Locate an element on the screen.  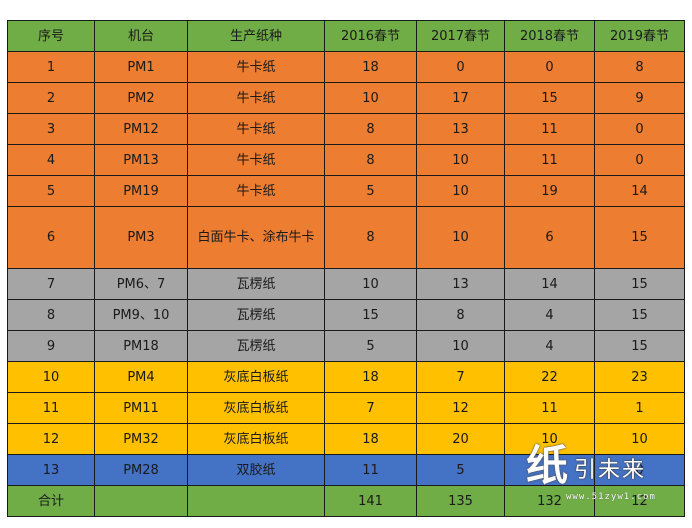
table-row: 10 PM4 灰底白板纸 18 7 22 23 is located at coordinates (346, 377).